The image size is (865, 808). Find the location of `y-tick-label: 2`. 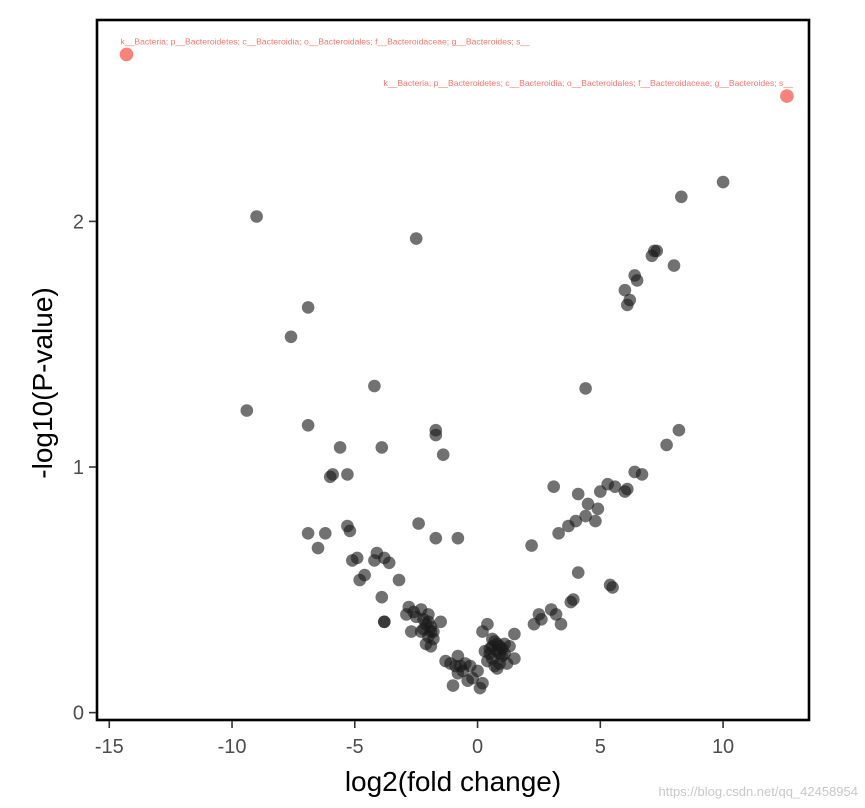

y-tick-label: 2 is located at coordinates (78, 222).